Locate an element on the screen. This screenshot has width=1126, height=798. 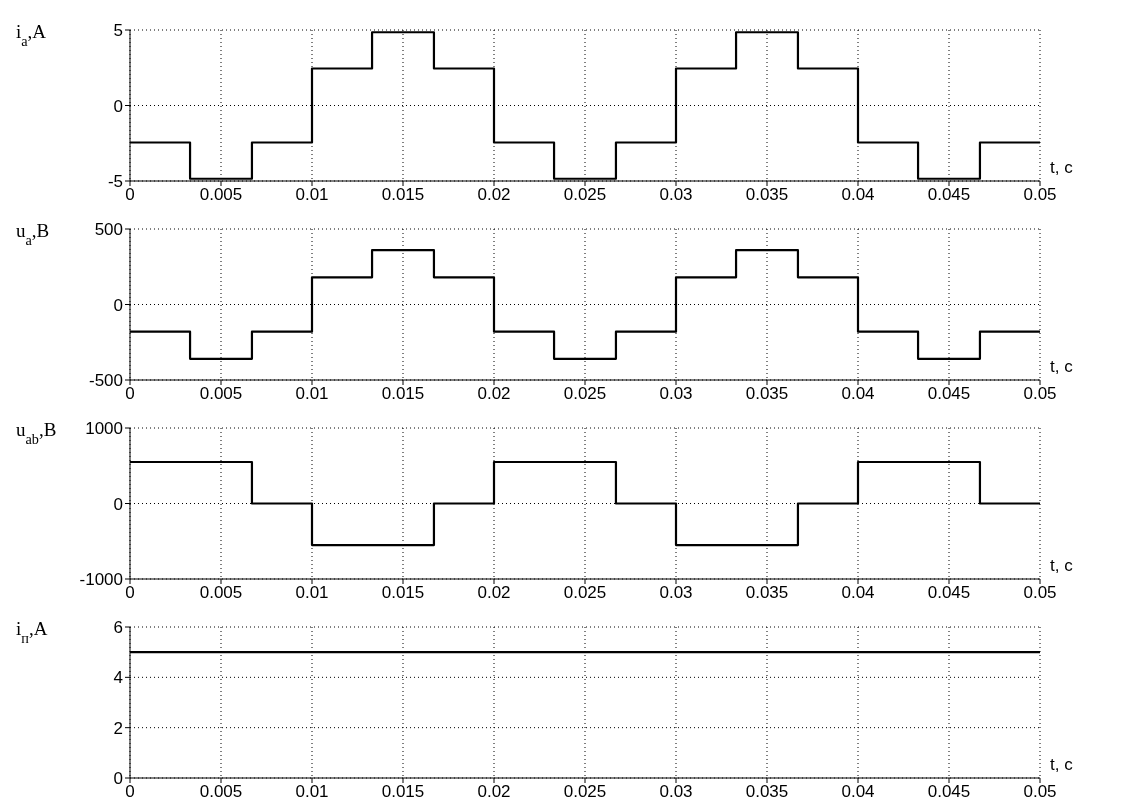
y-tick-label: -1000 is located at coordinates (101, 580).